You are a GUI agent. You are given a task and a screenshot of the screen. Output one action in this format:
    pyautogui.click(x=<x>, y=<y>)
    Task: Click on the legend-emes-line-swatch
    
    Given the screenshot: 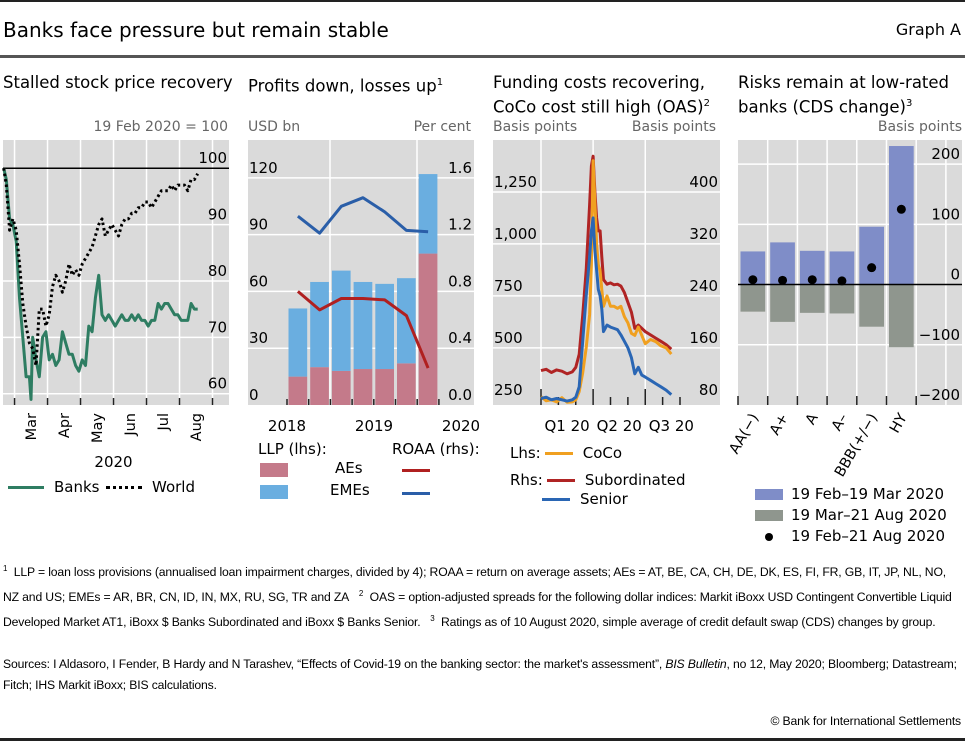 What is the action you would take?
    pyautogui.click(x=416, y=493)
    